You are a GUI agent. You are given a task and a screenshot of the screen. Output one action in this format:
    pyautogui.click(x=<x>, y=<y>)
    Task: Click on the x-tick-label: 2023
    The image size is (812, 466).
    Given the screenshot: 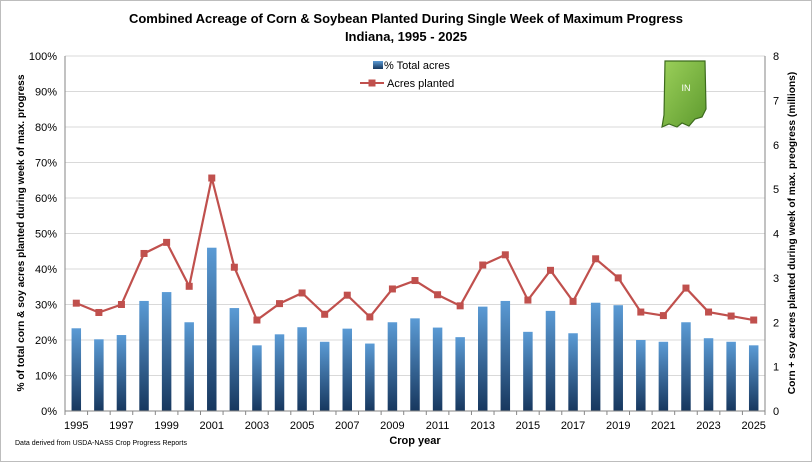 What is the action you would take?
    pyautogui.click(x=708, y=426)
    